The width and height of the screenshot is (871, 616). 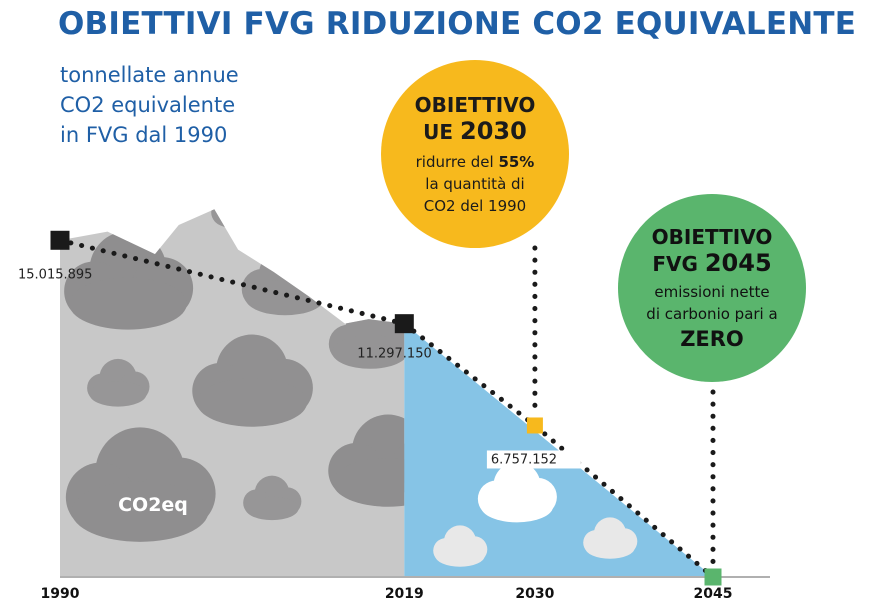 I want to click on x-tick-label: 2019, so click(x=404, y=594).